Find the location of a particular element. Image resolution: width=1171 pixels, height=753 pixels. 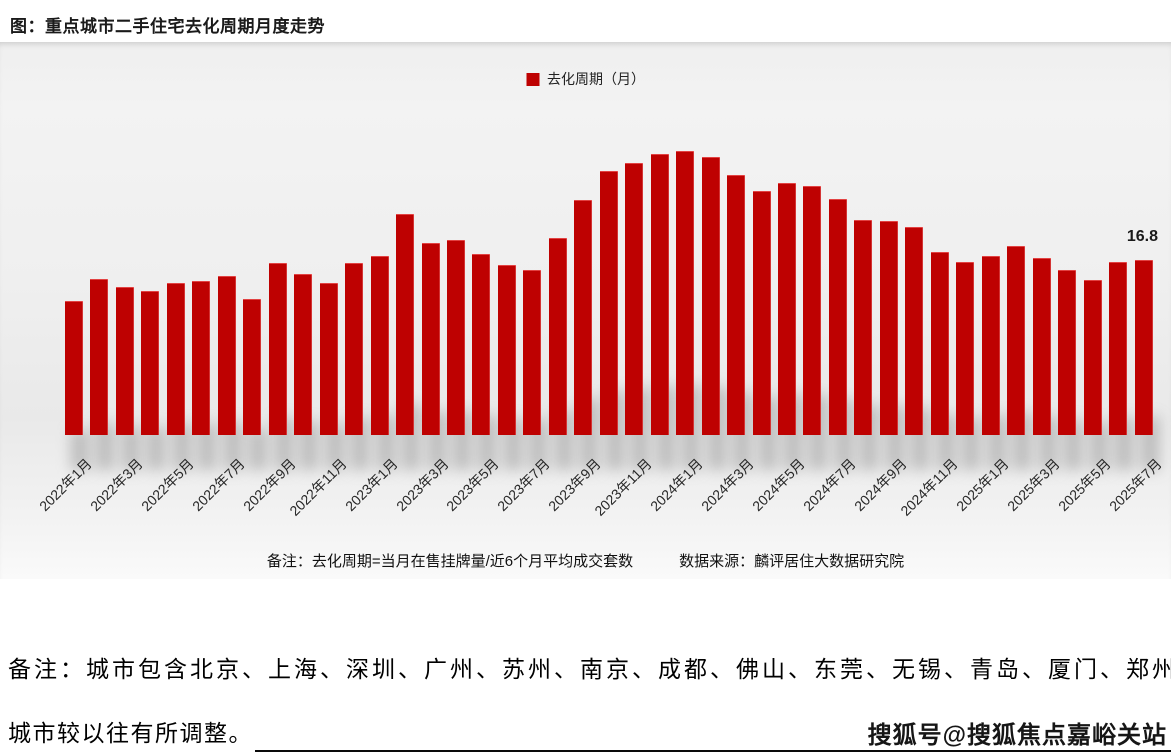

legend: 去化周期（月） is located at coordinates (585, 79).